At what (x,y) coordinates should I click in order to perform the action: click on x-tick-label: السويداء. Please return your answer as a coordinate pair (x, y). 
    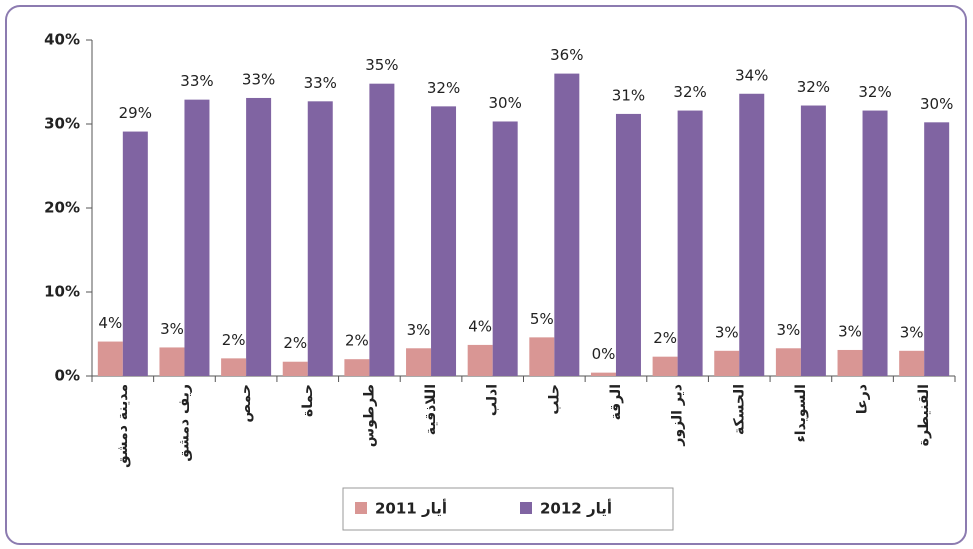
    Looking at the image, I should click on (801, 413).